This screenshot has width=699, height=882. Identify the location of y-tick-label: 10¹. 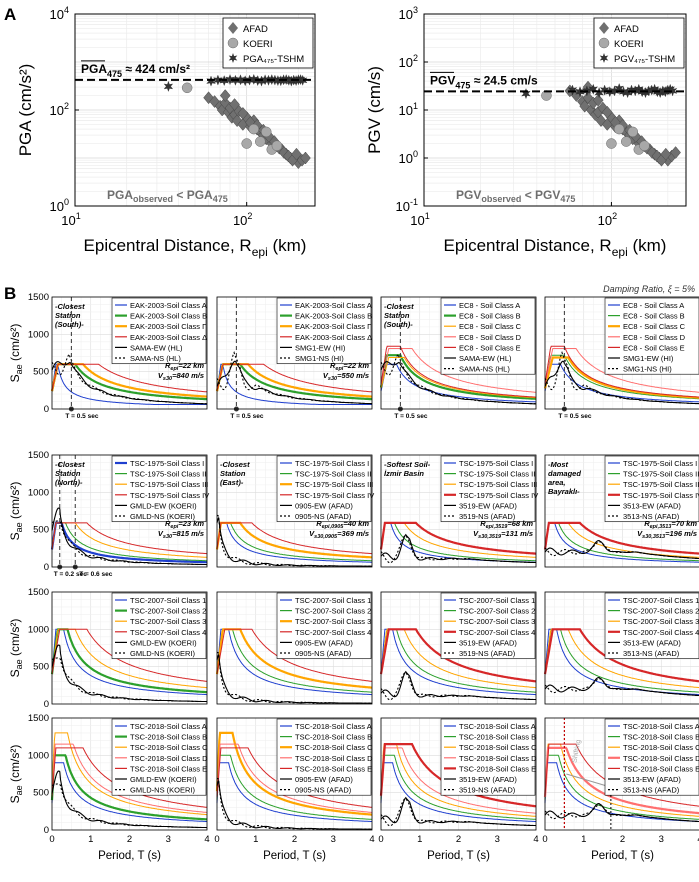
(408, 109).